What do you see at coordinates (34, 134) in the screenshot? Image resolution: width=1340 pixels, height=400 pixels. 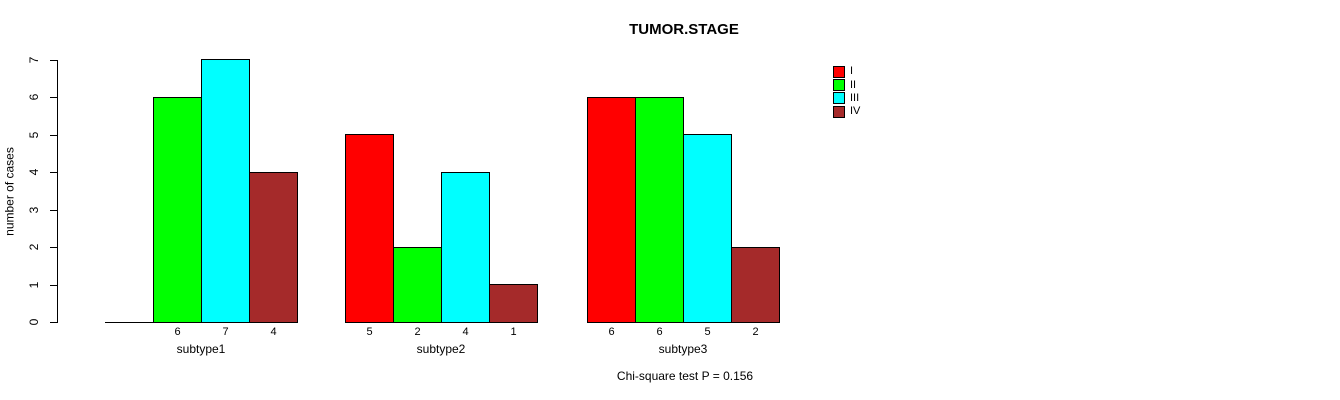 I see `y-tick-label: 5` at bounding box center [34, 134].